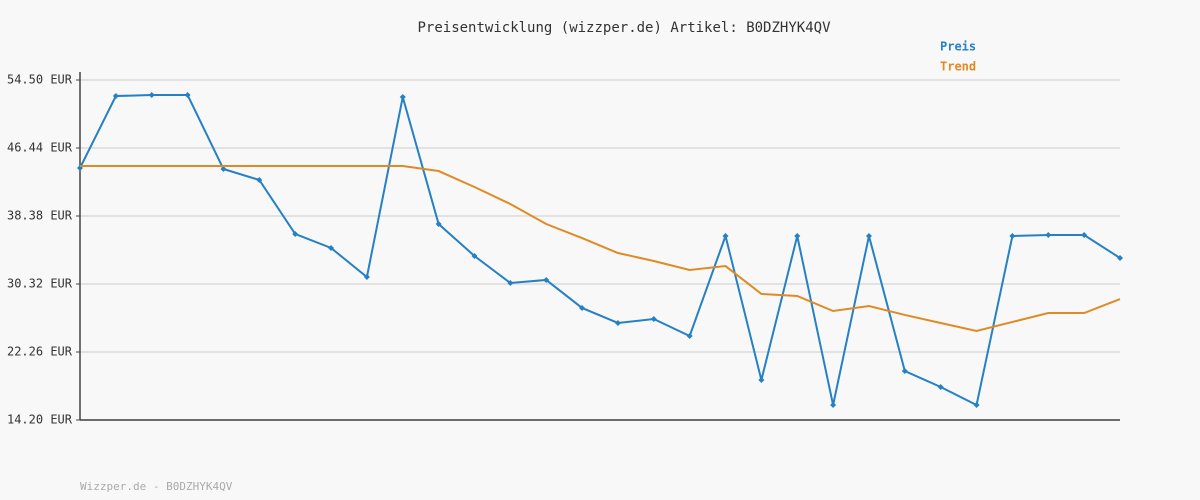 This screenshot has height=500, width=1200. I want to click on footer: Wizzper.de - B0DZHYK4QV, so click(156, 486).